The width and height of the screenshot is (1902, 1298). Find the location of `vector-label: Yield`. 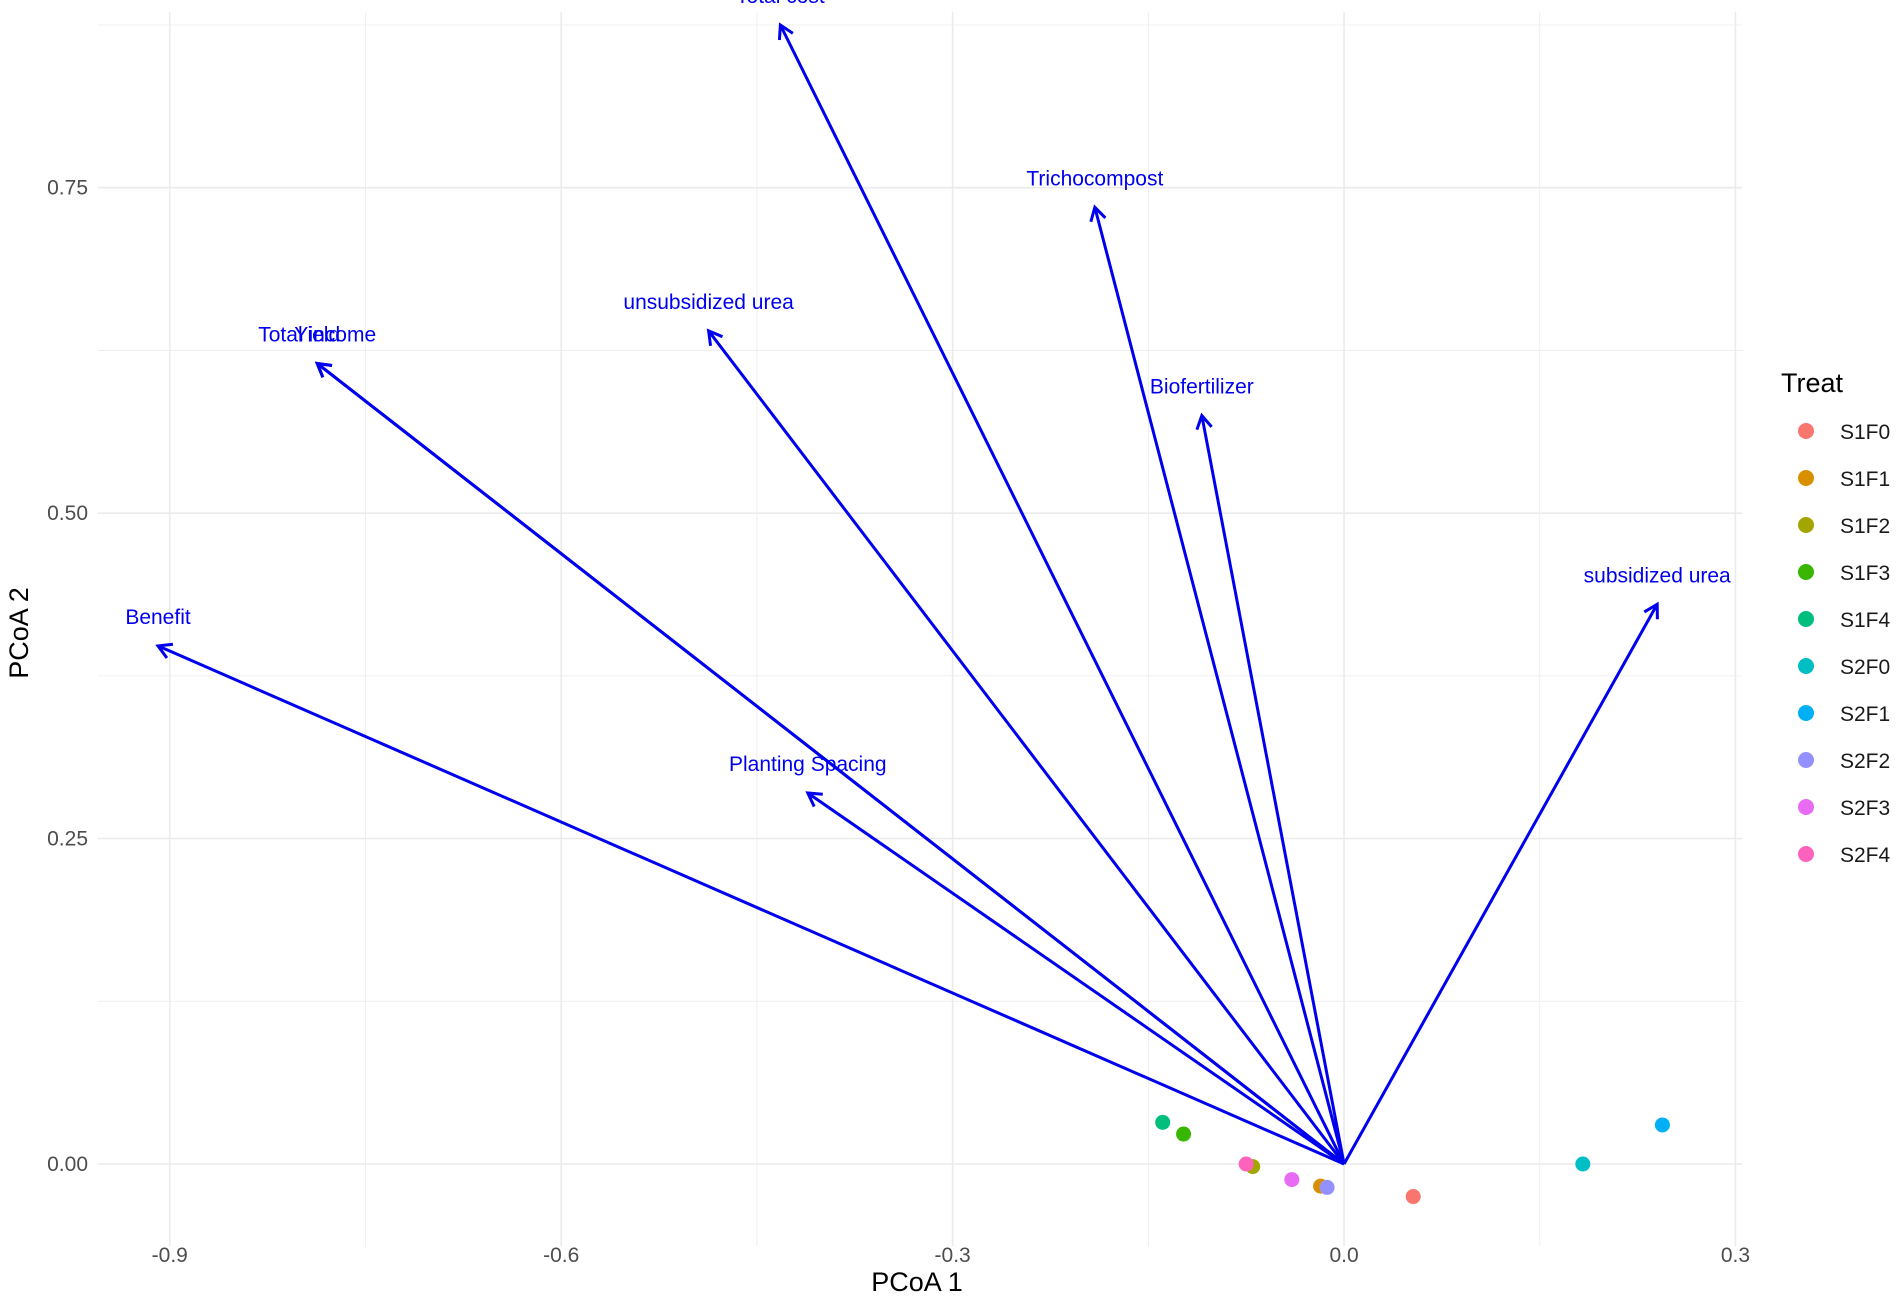

vector-label: Yield is located at coordinates (317, 334).